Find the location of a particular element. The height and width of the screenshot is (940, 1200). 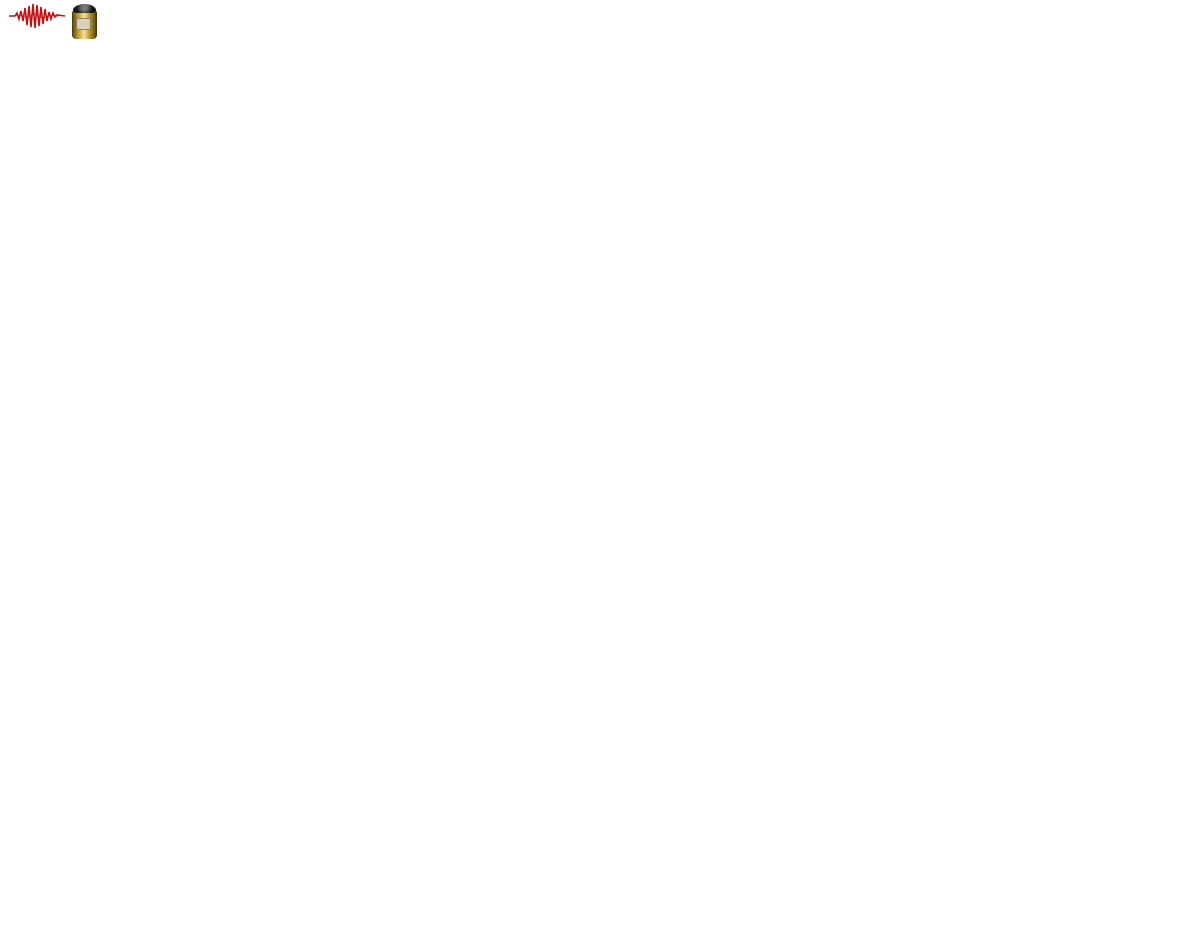

eqcitizen-logo is located at coordinates (37, 24).